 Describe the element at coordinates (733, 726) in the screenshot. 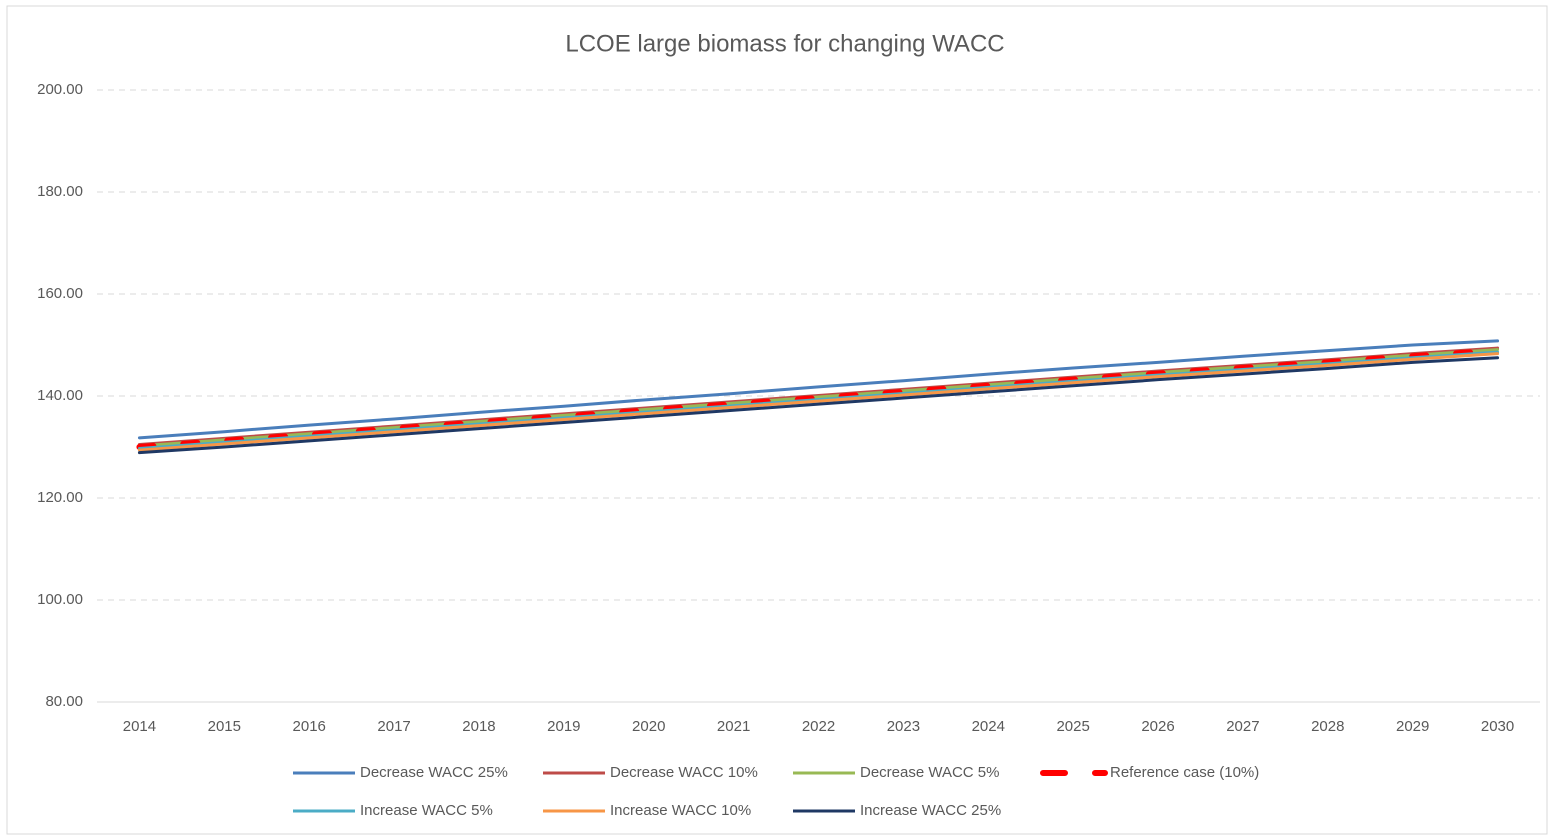

I see `x-tick-label: 2021` at that location.